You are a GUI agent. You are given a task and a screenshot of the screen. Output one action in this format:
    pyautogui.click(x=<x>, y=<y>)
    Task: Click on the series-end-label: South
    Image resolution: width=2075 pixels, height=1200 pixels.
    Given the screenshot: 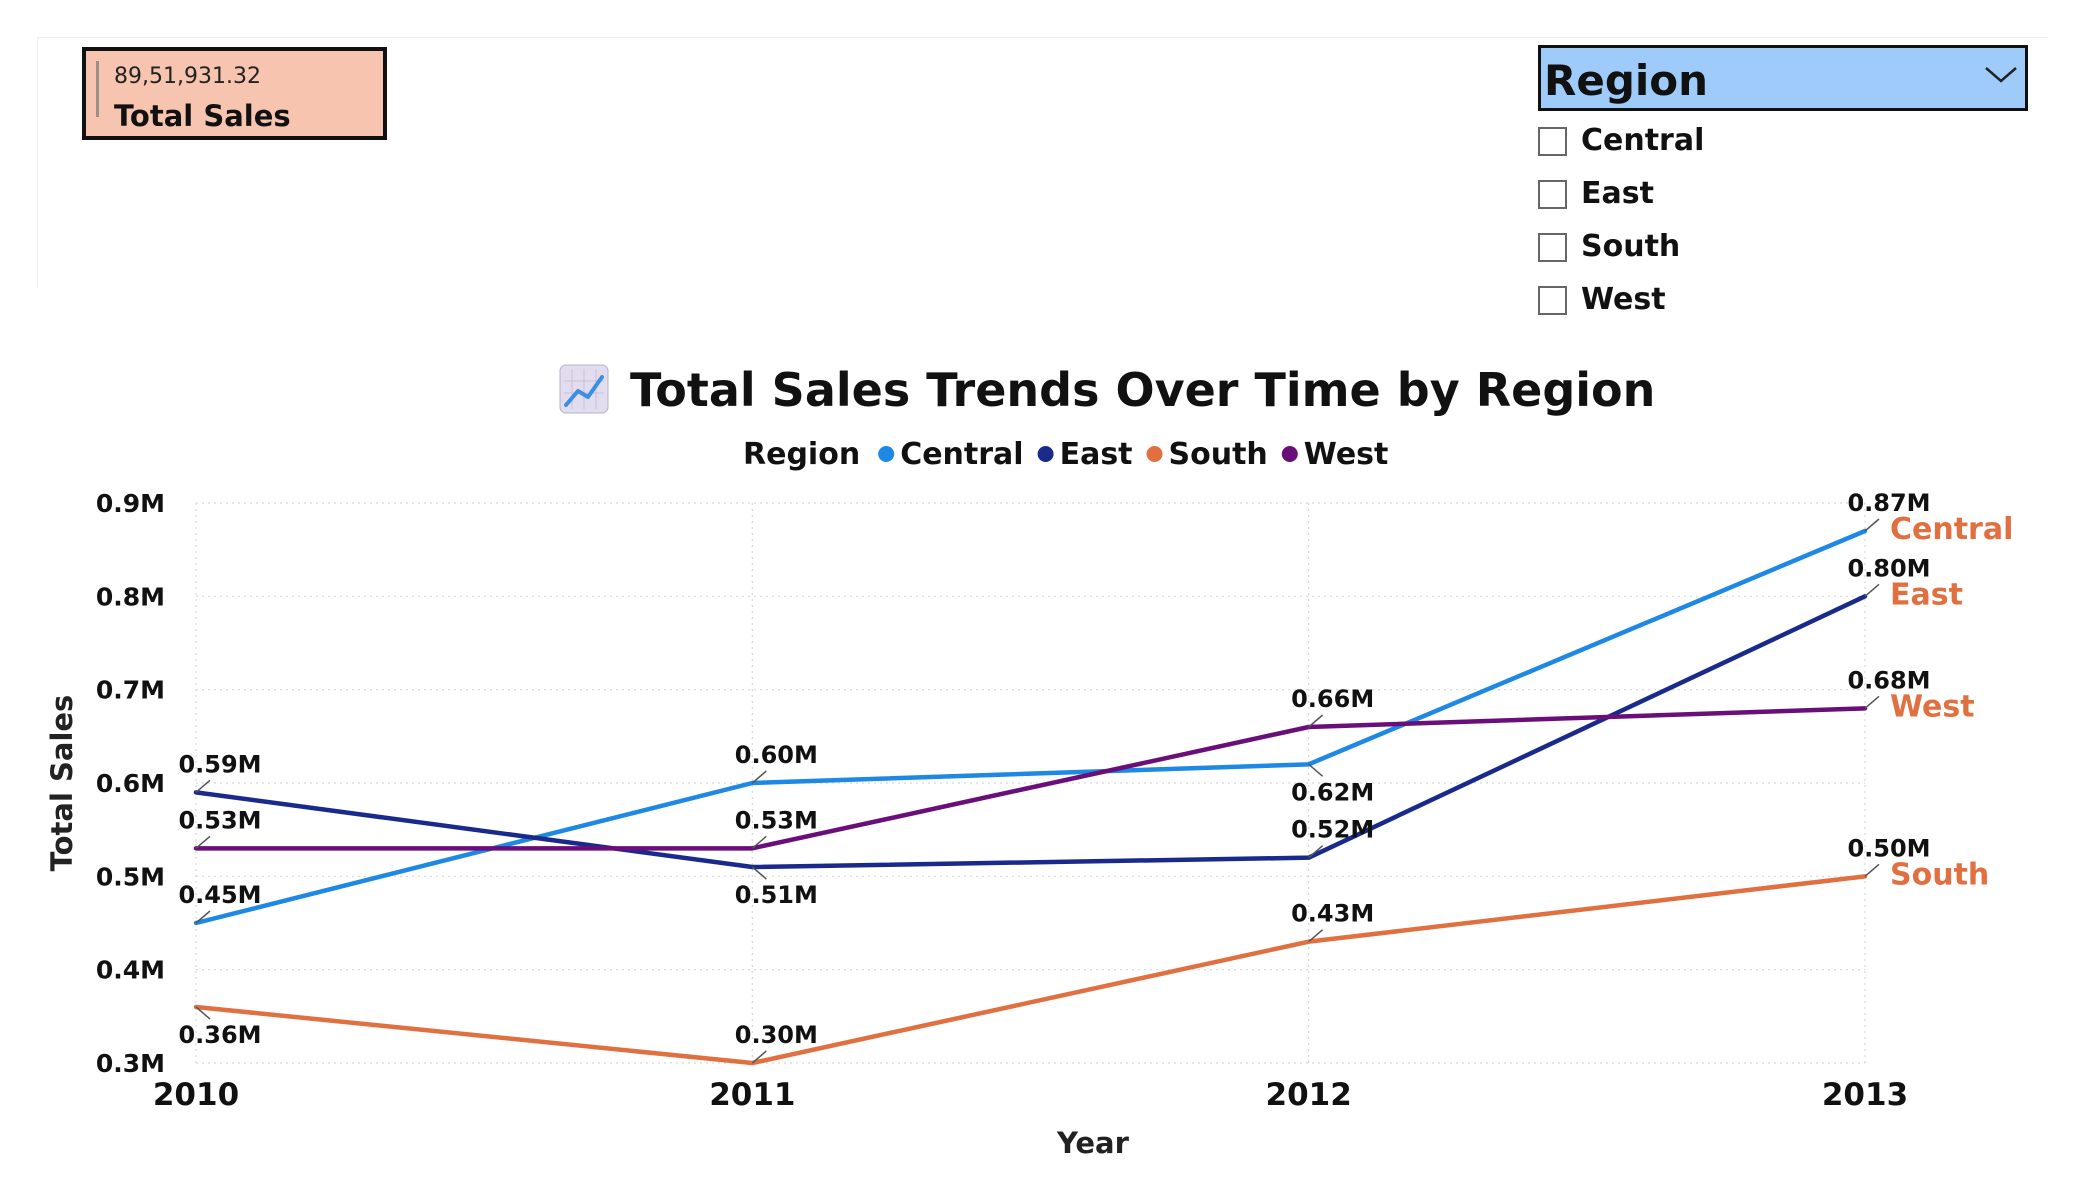 What is the action you would take?
    pyautogui.click(x=1939, y=874)
    